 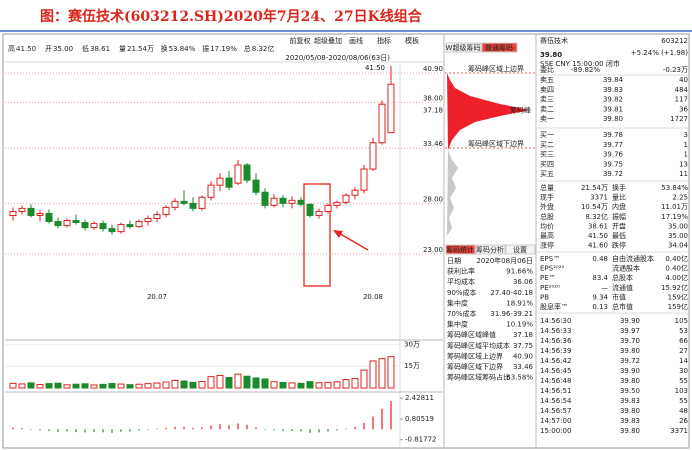 What do you see at coordinates (547, 90) in the screenshot?
I see `order-label: 卖四` at bounding box center [547, 90].